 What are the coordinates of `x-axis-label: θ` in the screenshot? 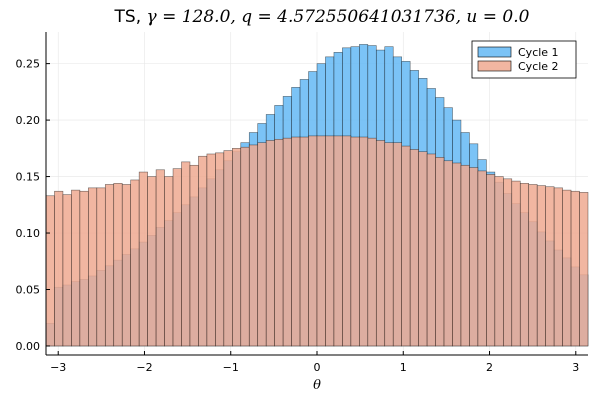 It's located at (317, 385).